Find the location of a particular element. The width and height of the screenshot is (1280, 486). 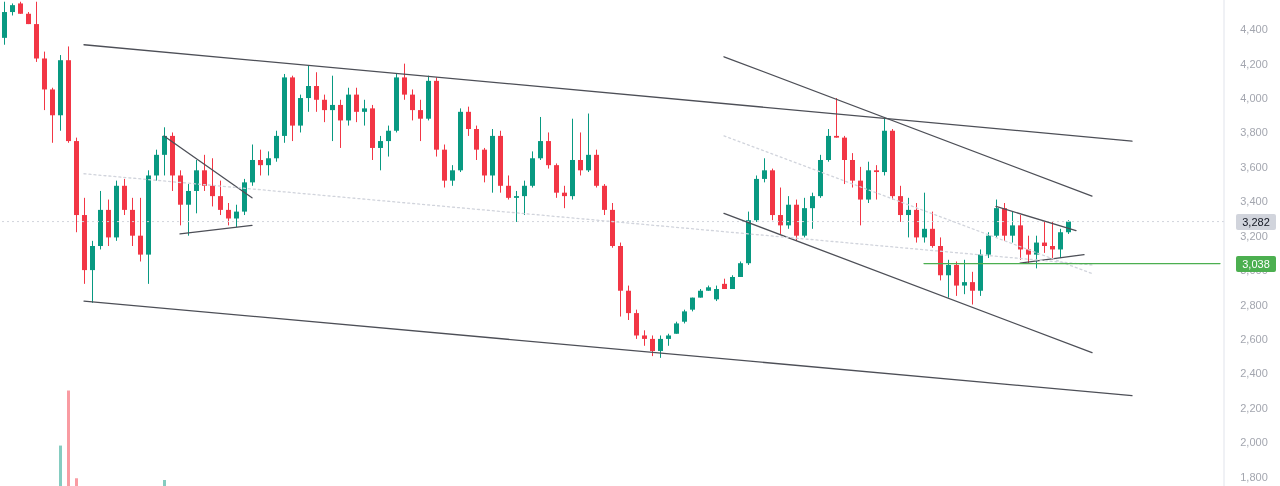

y-tick-label: 2,400 is located at coordinates (1254, 373).